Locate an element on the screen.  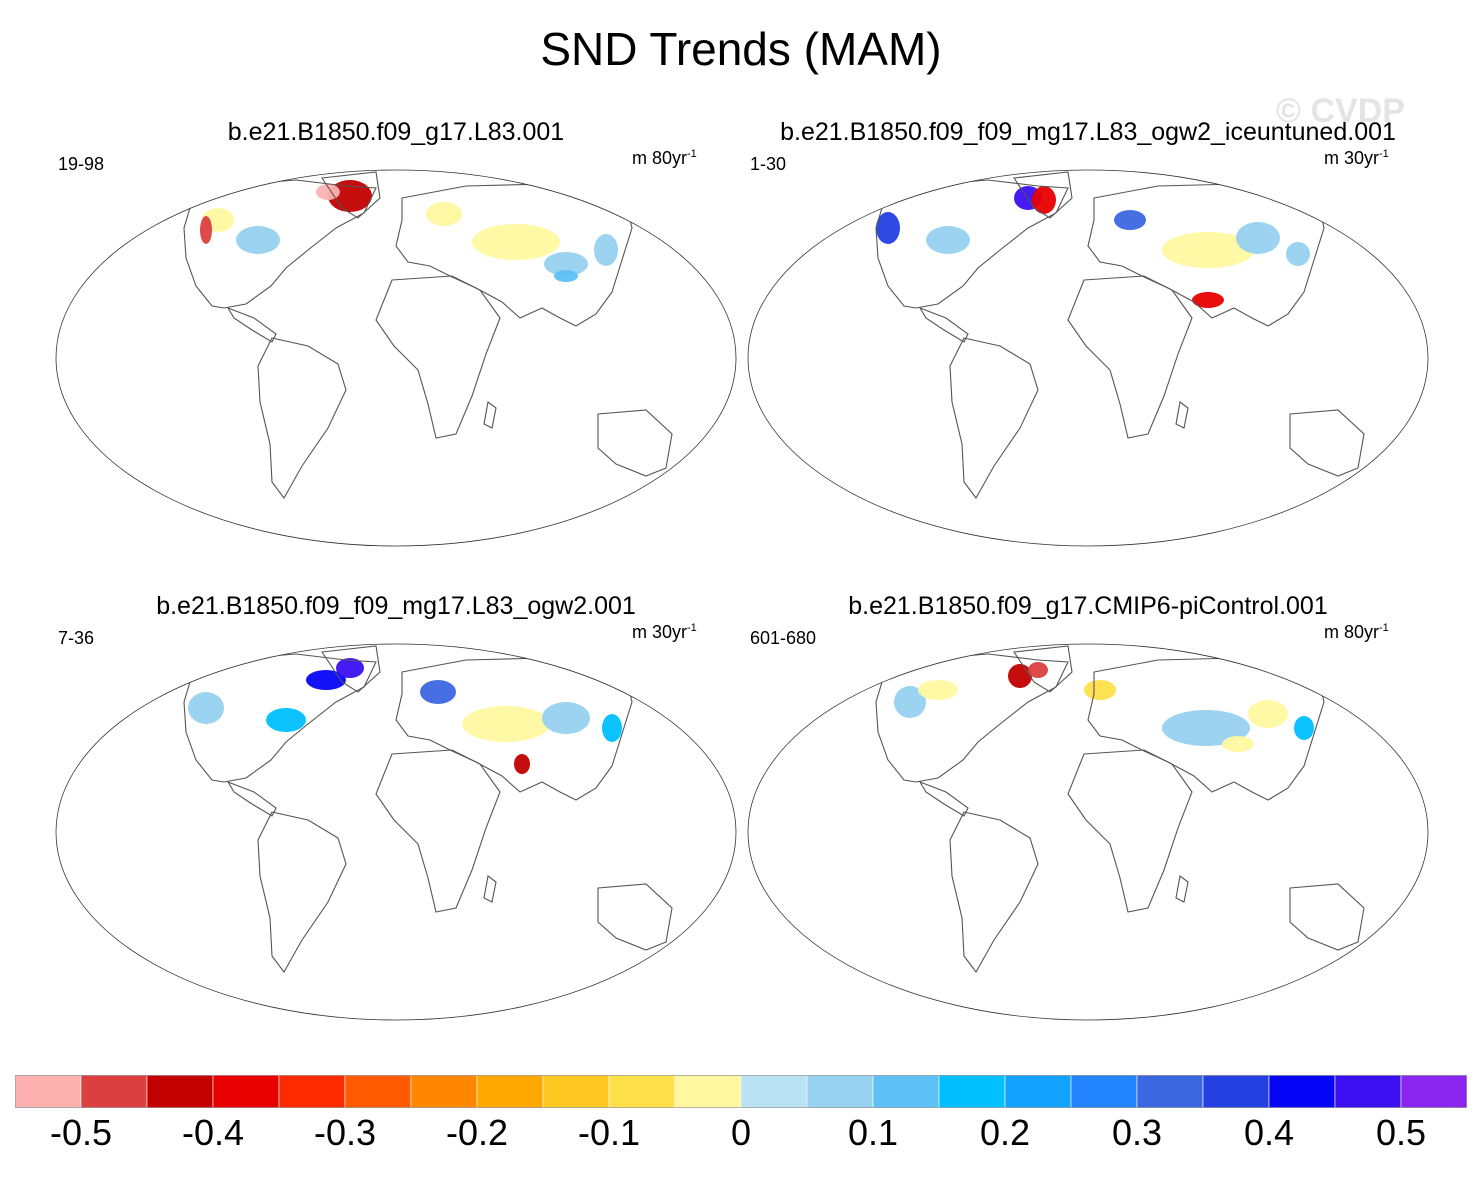
panel-title: b.e21.B1850.f09_g17.L83.001 is located at coordinates (396, 132).